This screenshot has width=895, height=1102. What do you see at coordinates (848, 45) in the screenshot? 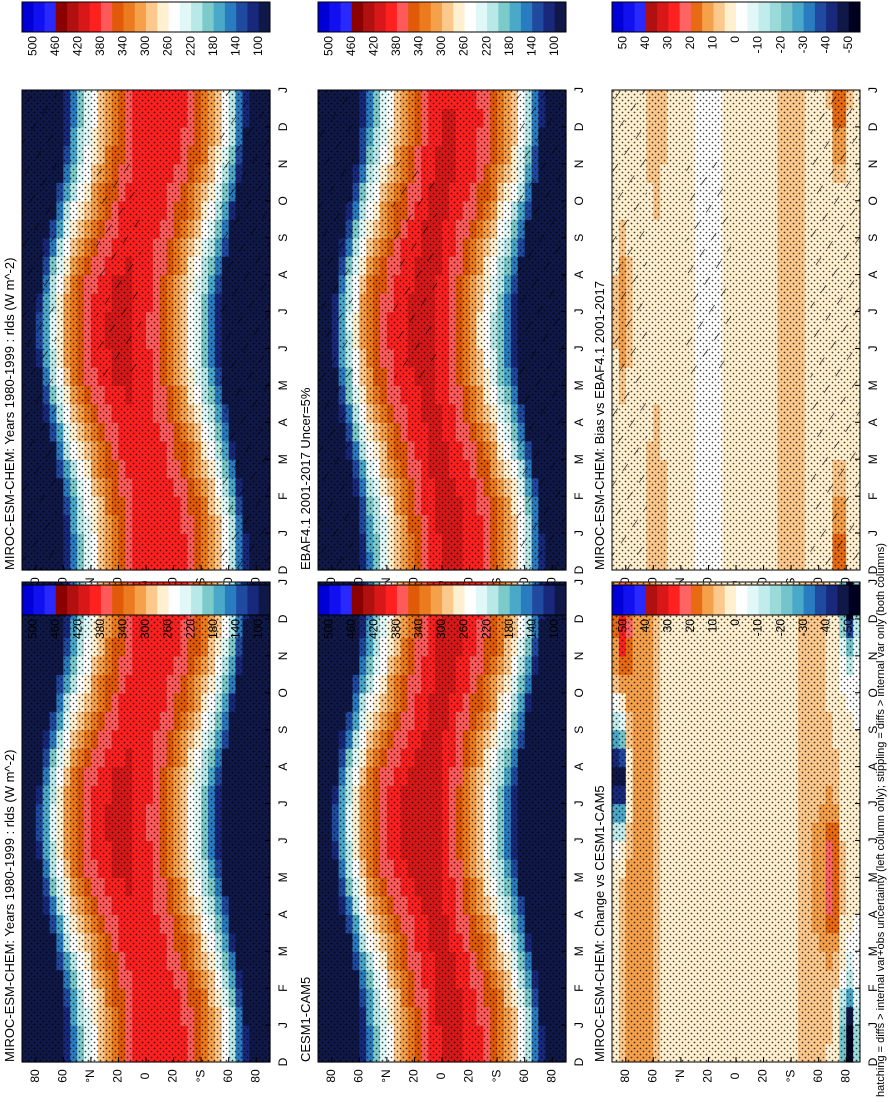
I see `colorbar-label: -50` at bounding box center [848, 45].